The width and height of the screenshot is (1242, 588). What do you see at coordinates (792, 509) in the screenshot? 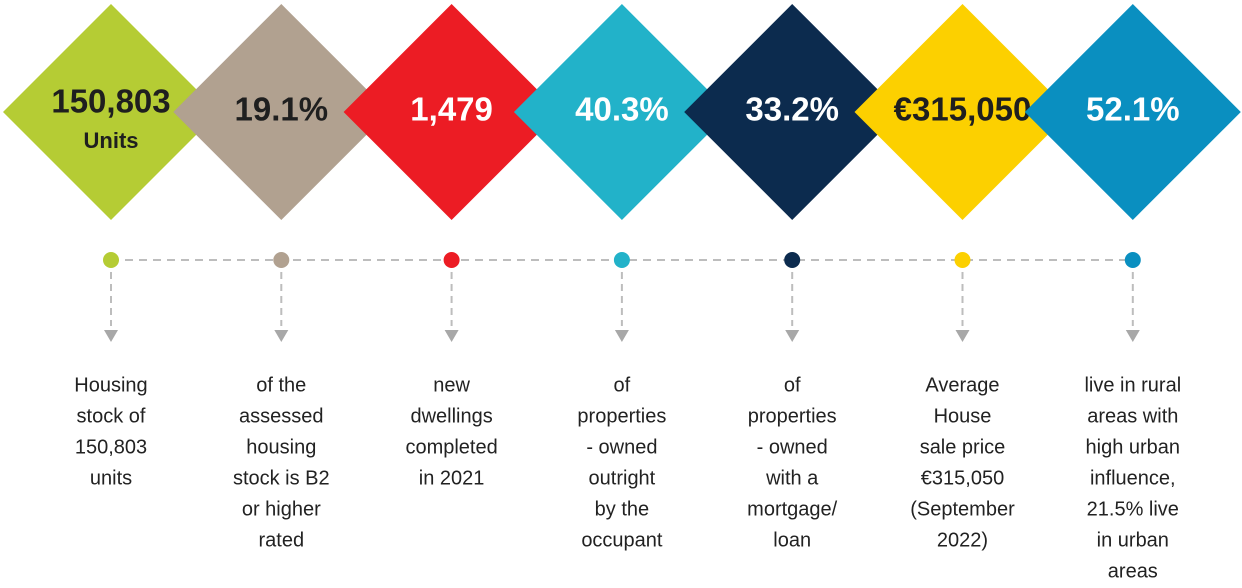
I see `description-line: mortgage/` at bounding box center [792, 509].